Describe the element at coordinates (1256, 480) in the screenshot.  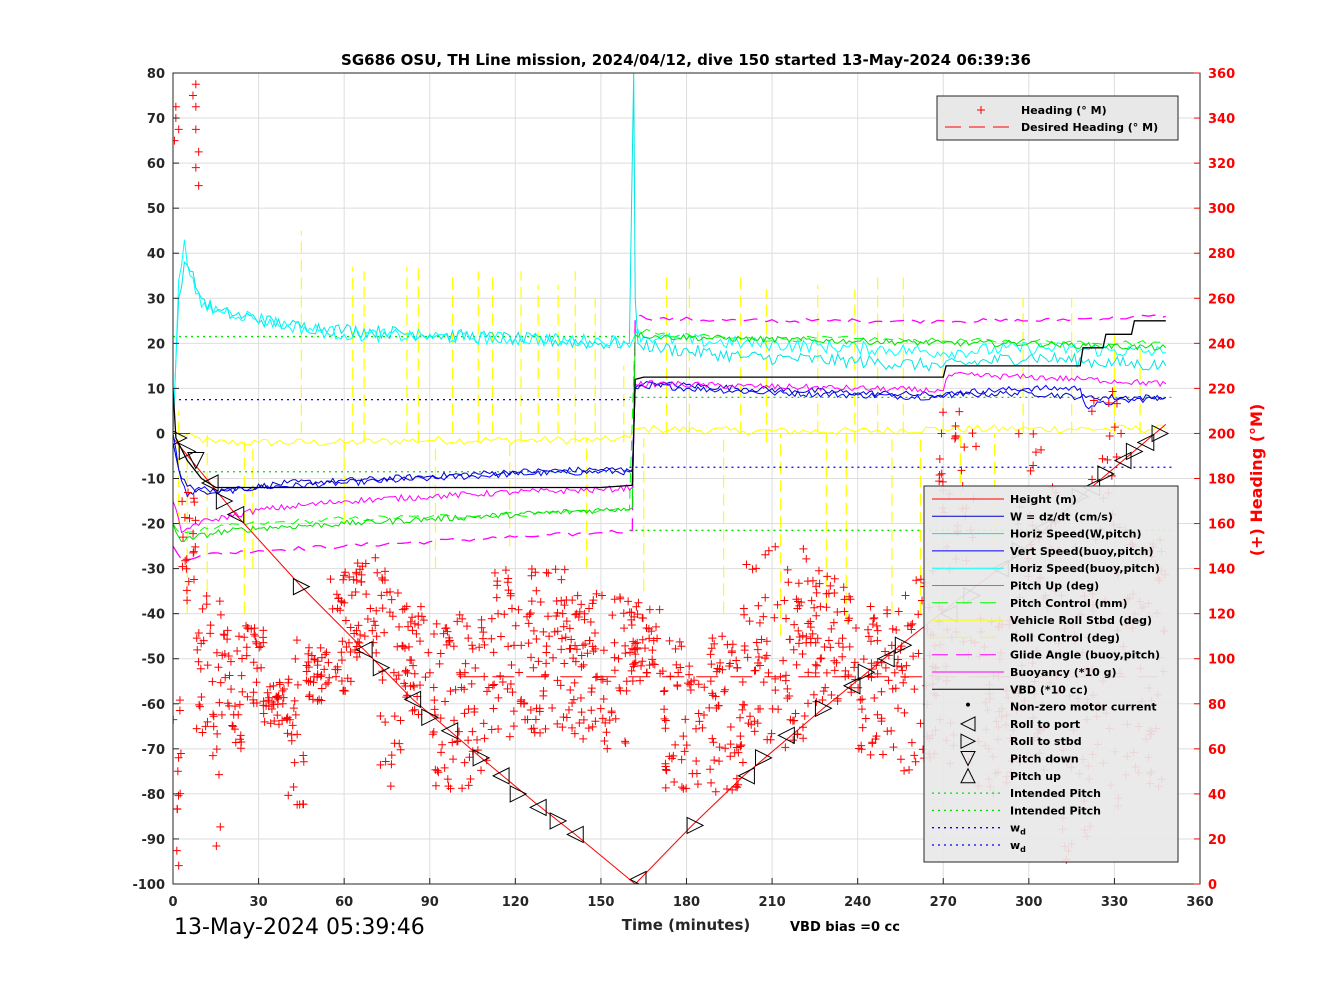
I see `right-axis-label: (+) Heading (°M)` at that location.